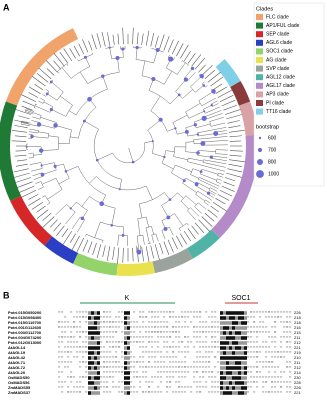  Describe the element at coordinates (25, 317) in the screenshot. I see `sequence-name: Potri.015G098400` at that location.